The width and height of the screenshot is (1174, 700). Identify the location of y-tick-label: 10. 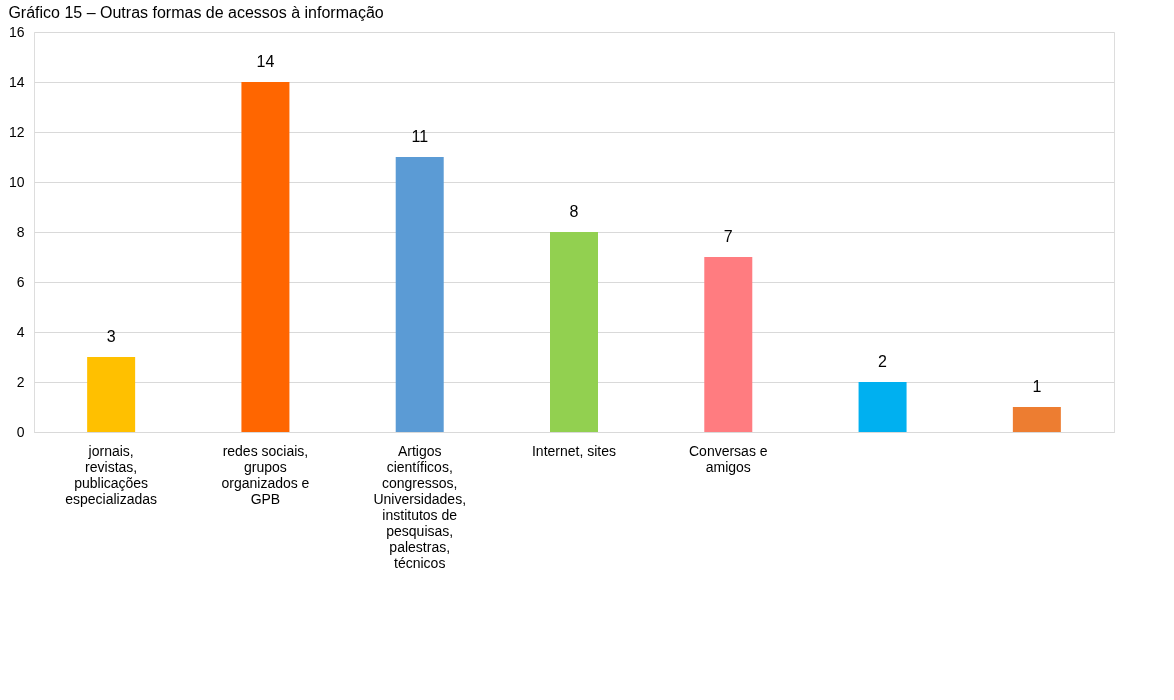
(16, 181).